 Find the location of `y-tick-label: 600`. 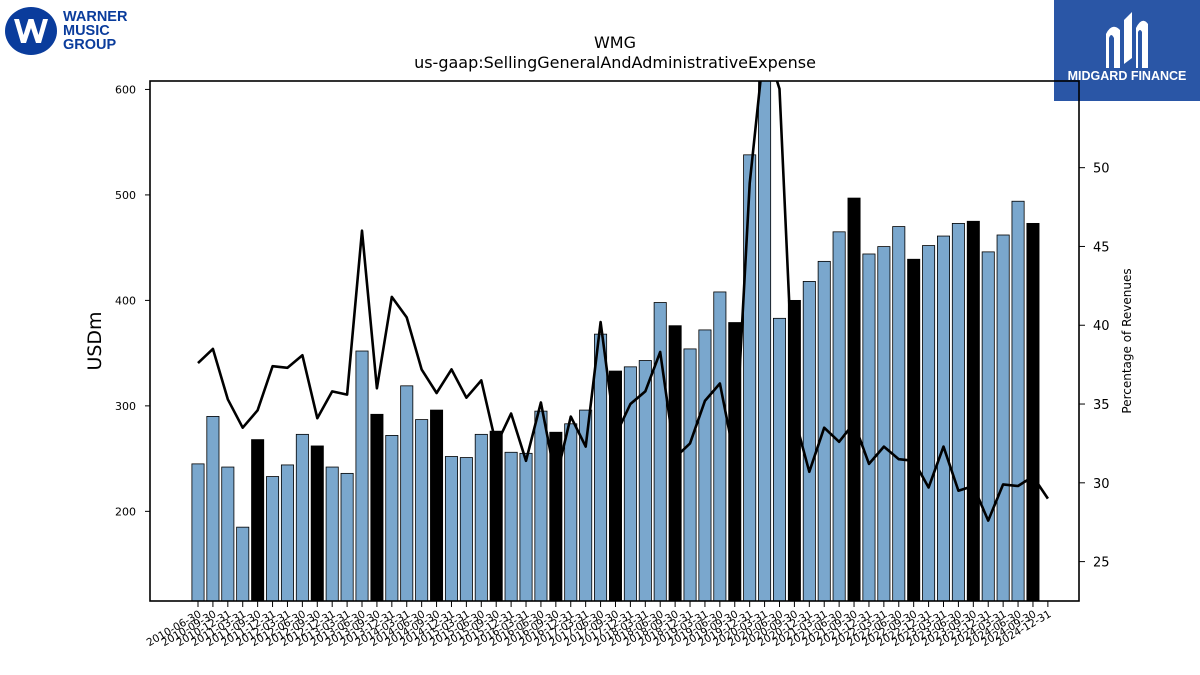

y-tick-label: 600 is located at coordinates (125, 89).